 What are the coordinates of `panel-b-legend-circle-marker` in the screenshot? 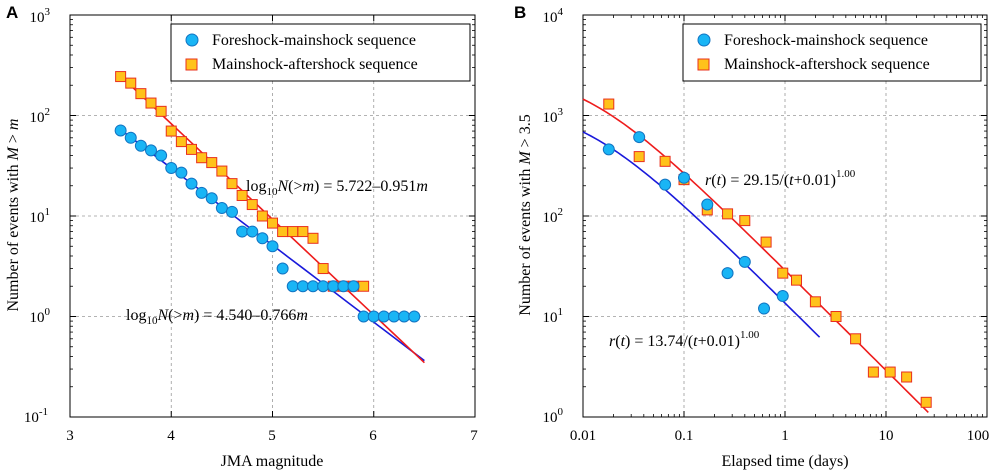 It's located at (704, 40).